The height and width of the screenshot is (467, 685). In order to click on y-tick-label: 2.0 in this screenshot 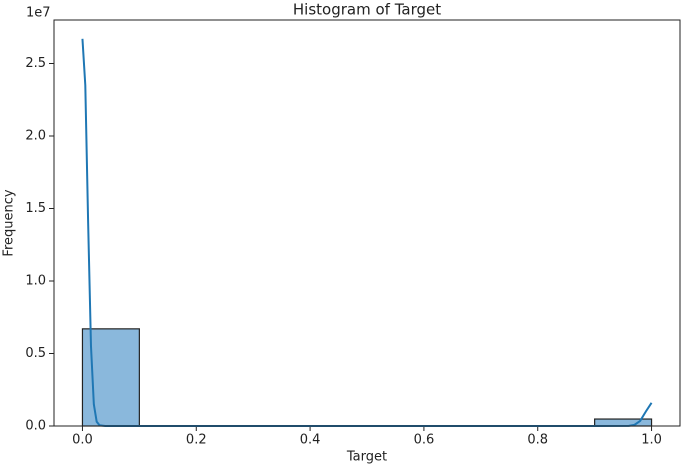, I will do `click(35, 136)`.